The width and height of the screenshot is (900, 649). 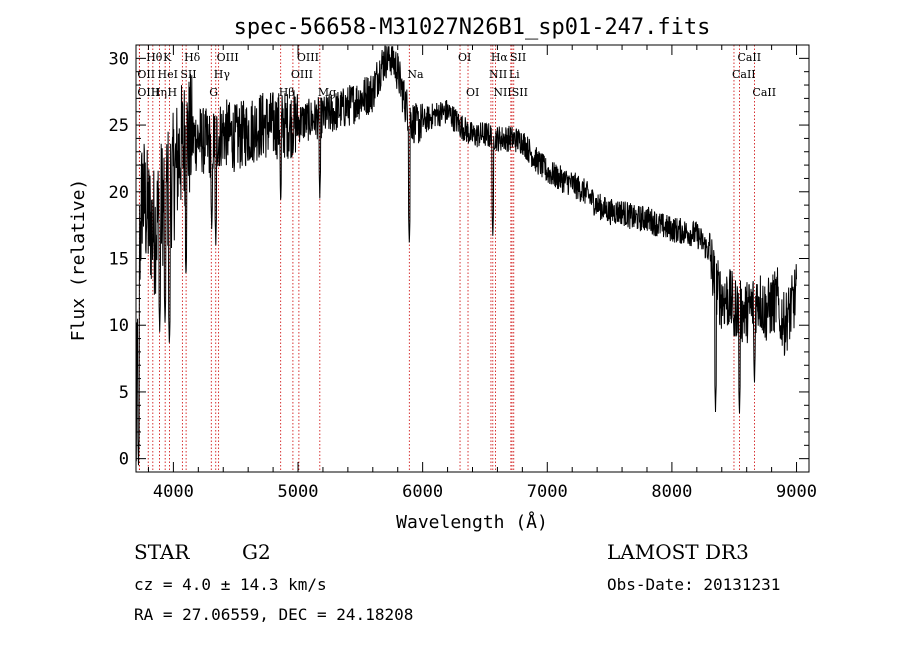 What do you see at coordinates (78, 260) in the screenshot?
I see `y-axis-label: Flux (relative)` at bounding box center [78, 260].